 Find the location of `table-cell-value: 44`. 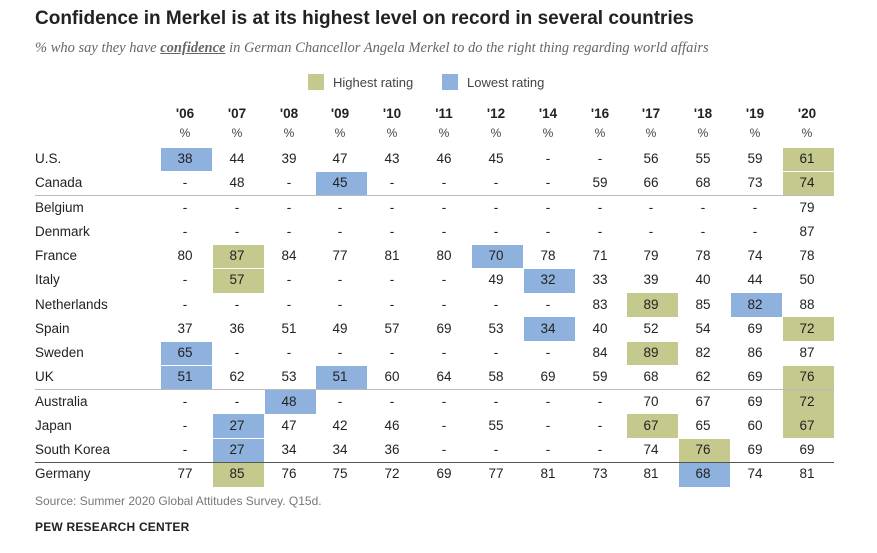

table-cell-value: 44 is located at coordinates (237, 158).